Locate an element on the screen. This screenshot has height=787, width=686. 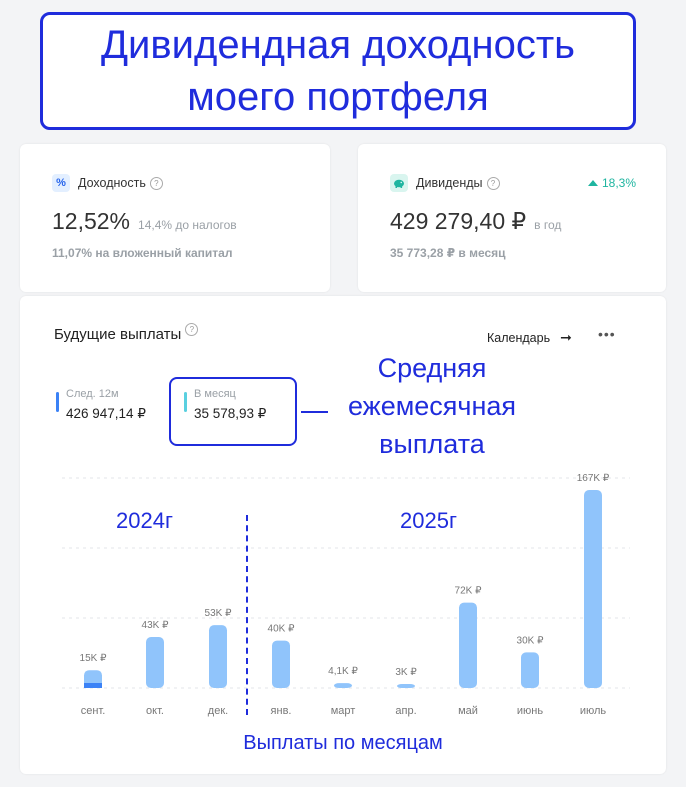
growth-value: 18,3% is located at coordinates (618, 183).